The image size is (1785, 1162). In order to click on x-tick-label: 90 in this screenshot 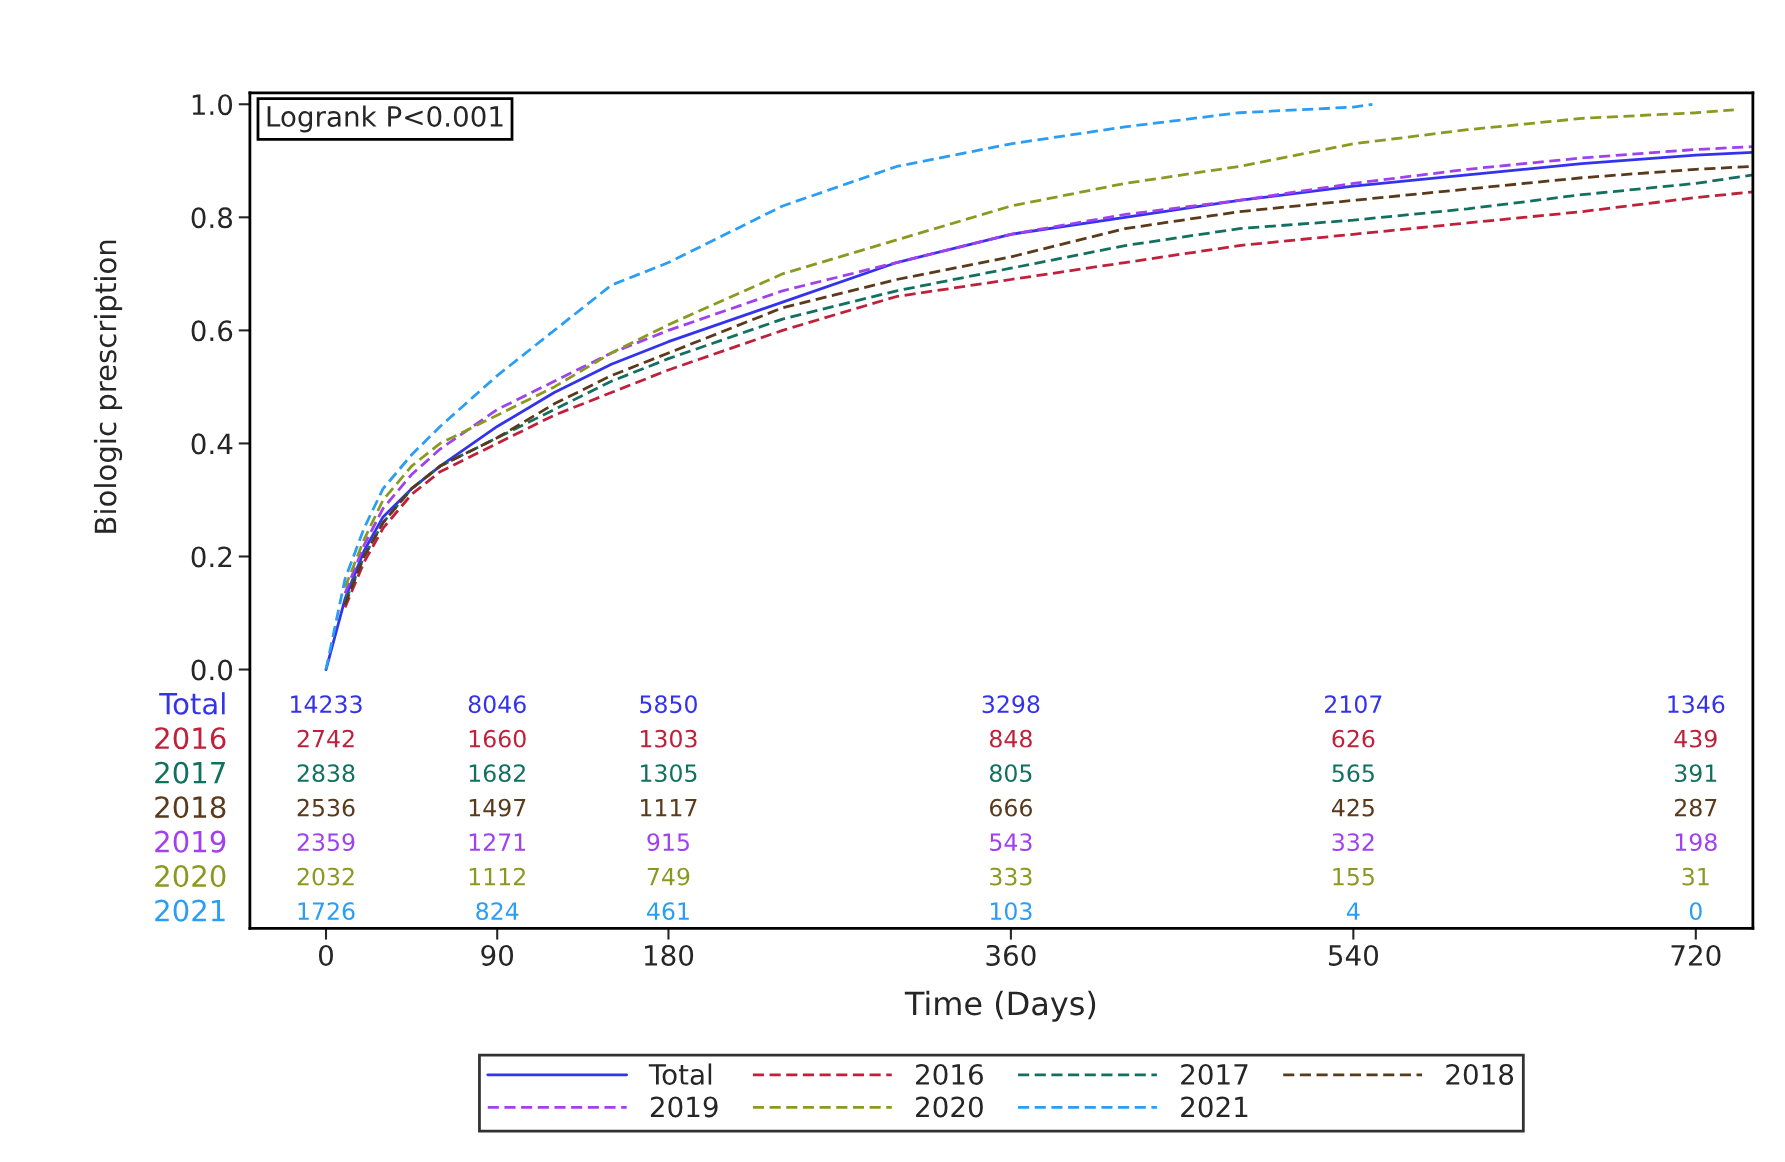, I will do `click(497, 955)`.